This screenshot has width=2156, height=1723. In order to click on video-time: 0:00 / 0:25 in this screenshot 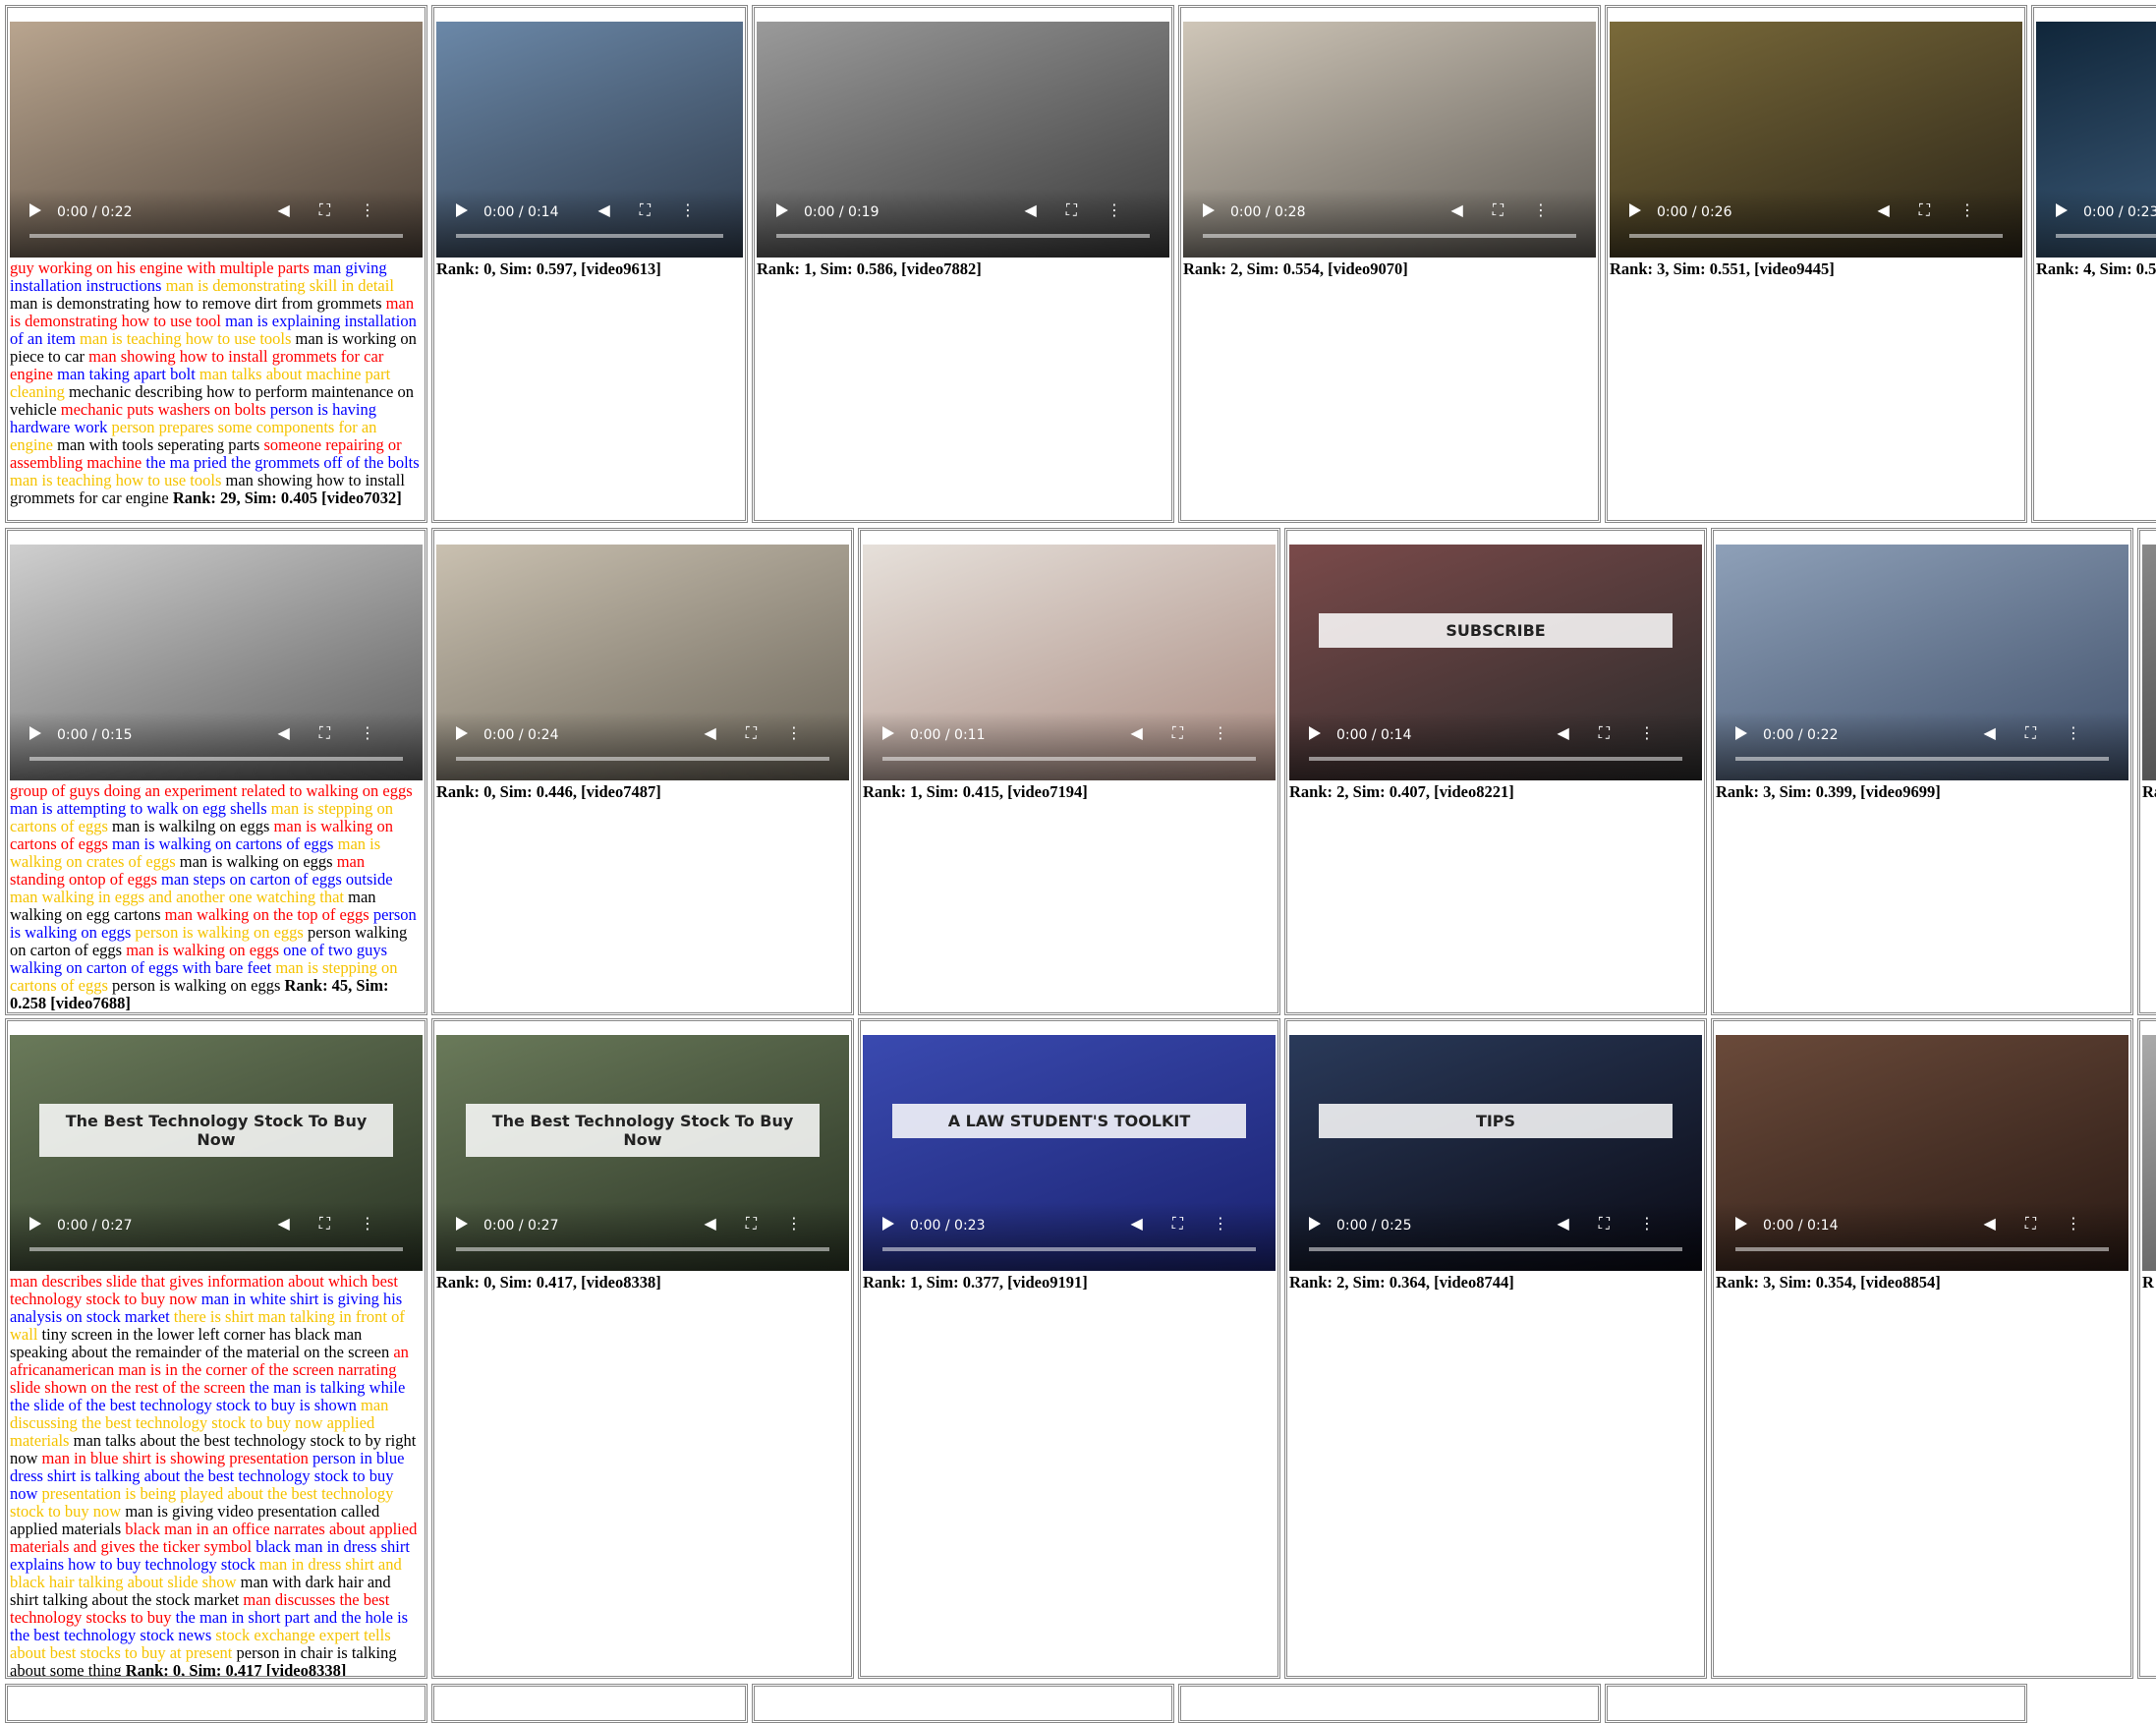, I will do `click(1374, 1226)`.